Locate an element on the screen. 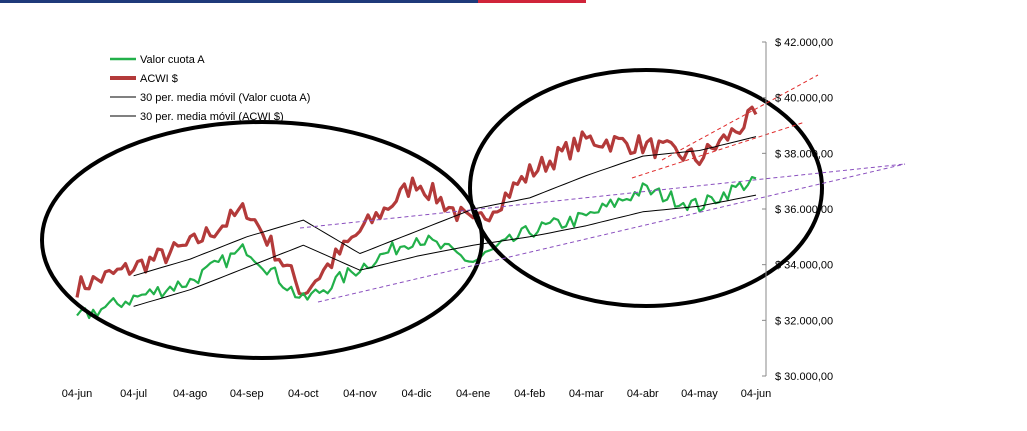 Image resolution: width=1027 pixels, height=431 pixels. x-tick-label: 04-ene is located at coordinates (473, 394).